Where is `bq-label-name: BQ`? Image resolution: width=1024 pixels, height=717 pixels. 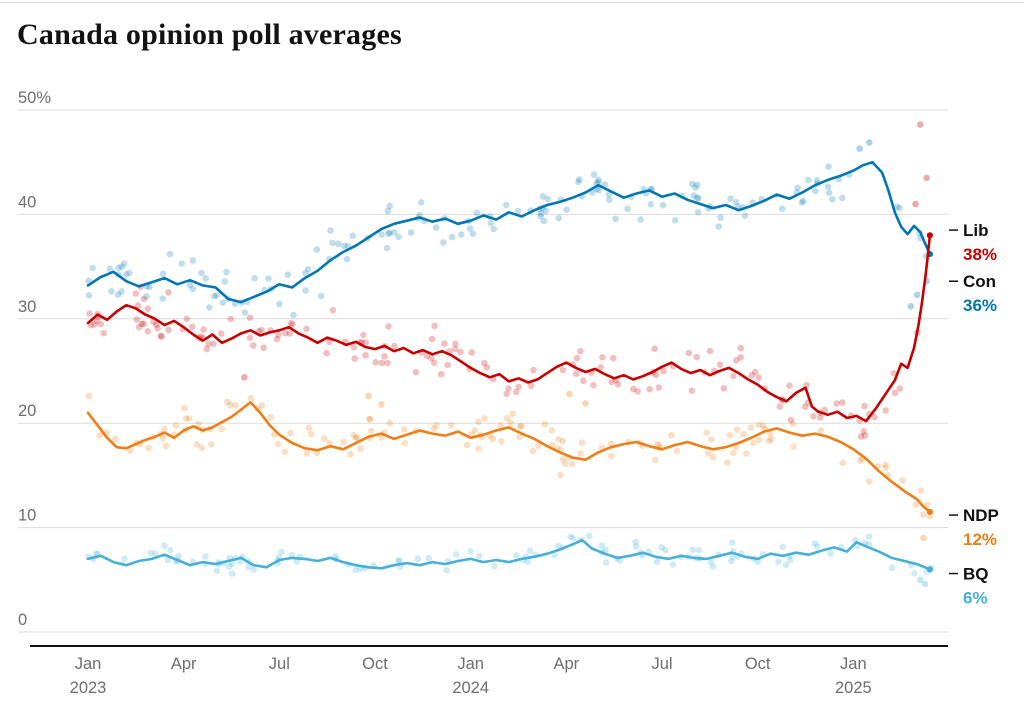
bq-label-name: BQ is located at coordinates (976, 574).